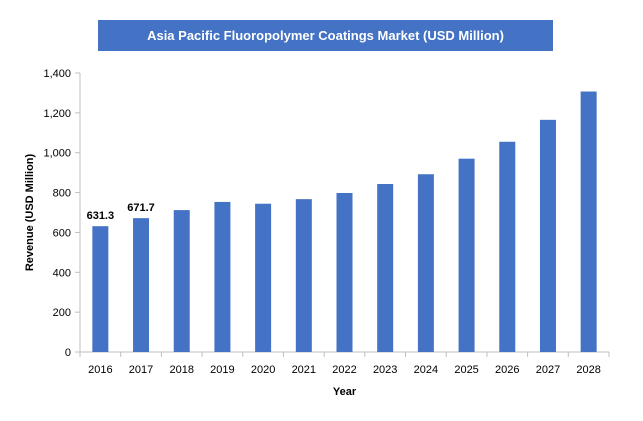 This screenshot has width=643, height=421. Describe the element at coordinates (62, 194) in the screenshot. I see `y-tick-label: 800` at that location.